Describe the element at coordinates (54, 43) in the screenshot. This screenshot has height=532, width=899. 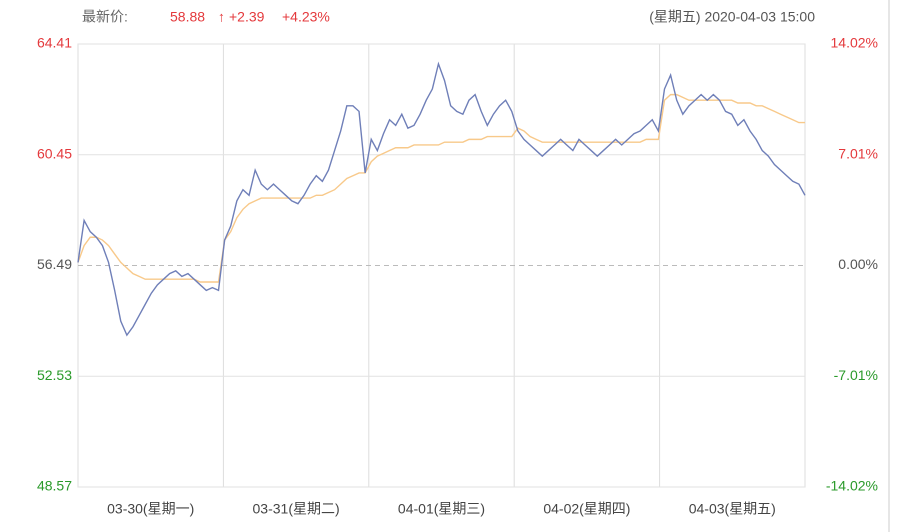
I see `y-tick-label: 64.41` at that location.